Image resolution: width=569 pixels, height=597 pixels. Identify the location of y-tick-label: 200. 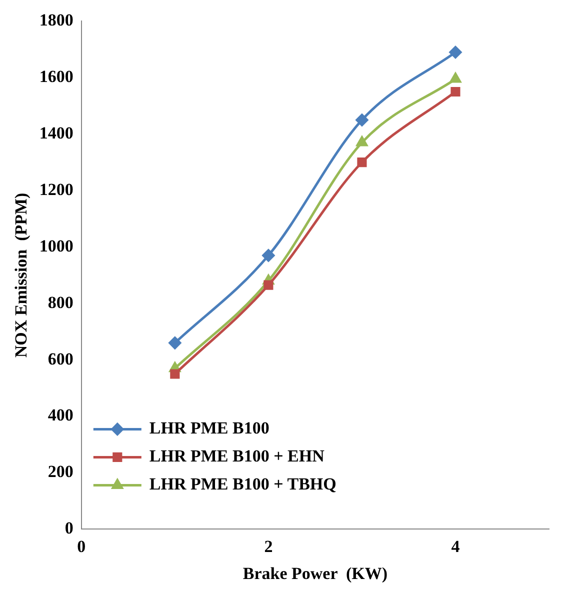
(61, 472).